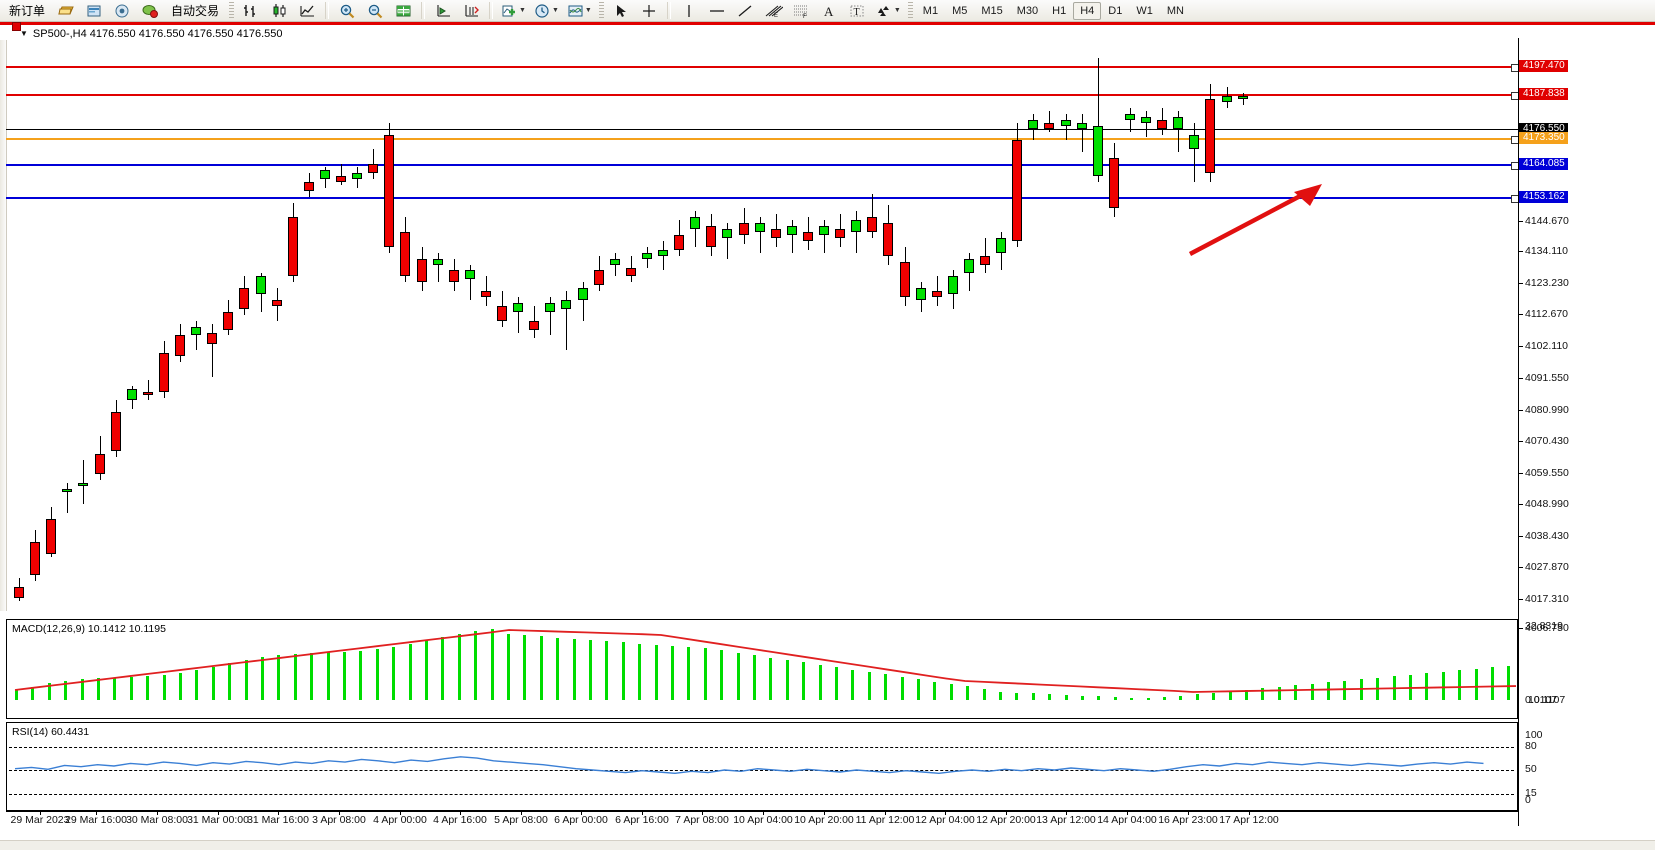 This screenshot has width=1655, height=850. What do you see at coordinates (1059, 10) in the screenshot?
I see `timeframe-h1: H1` at bounding box center [1059, 10].